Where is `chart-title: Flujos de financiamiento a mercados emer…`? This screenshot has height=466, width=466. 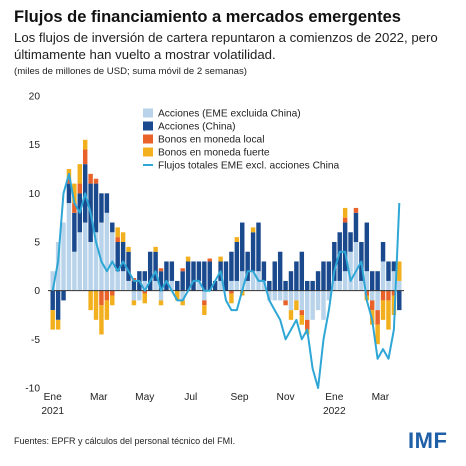 chart-title: Flujos de financiamiento a mercados emer… is located at coordinates (207, 17).